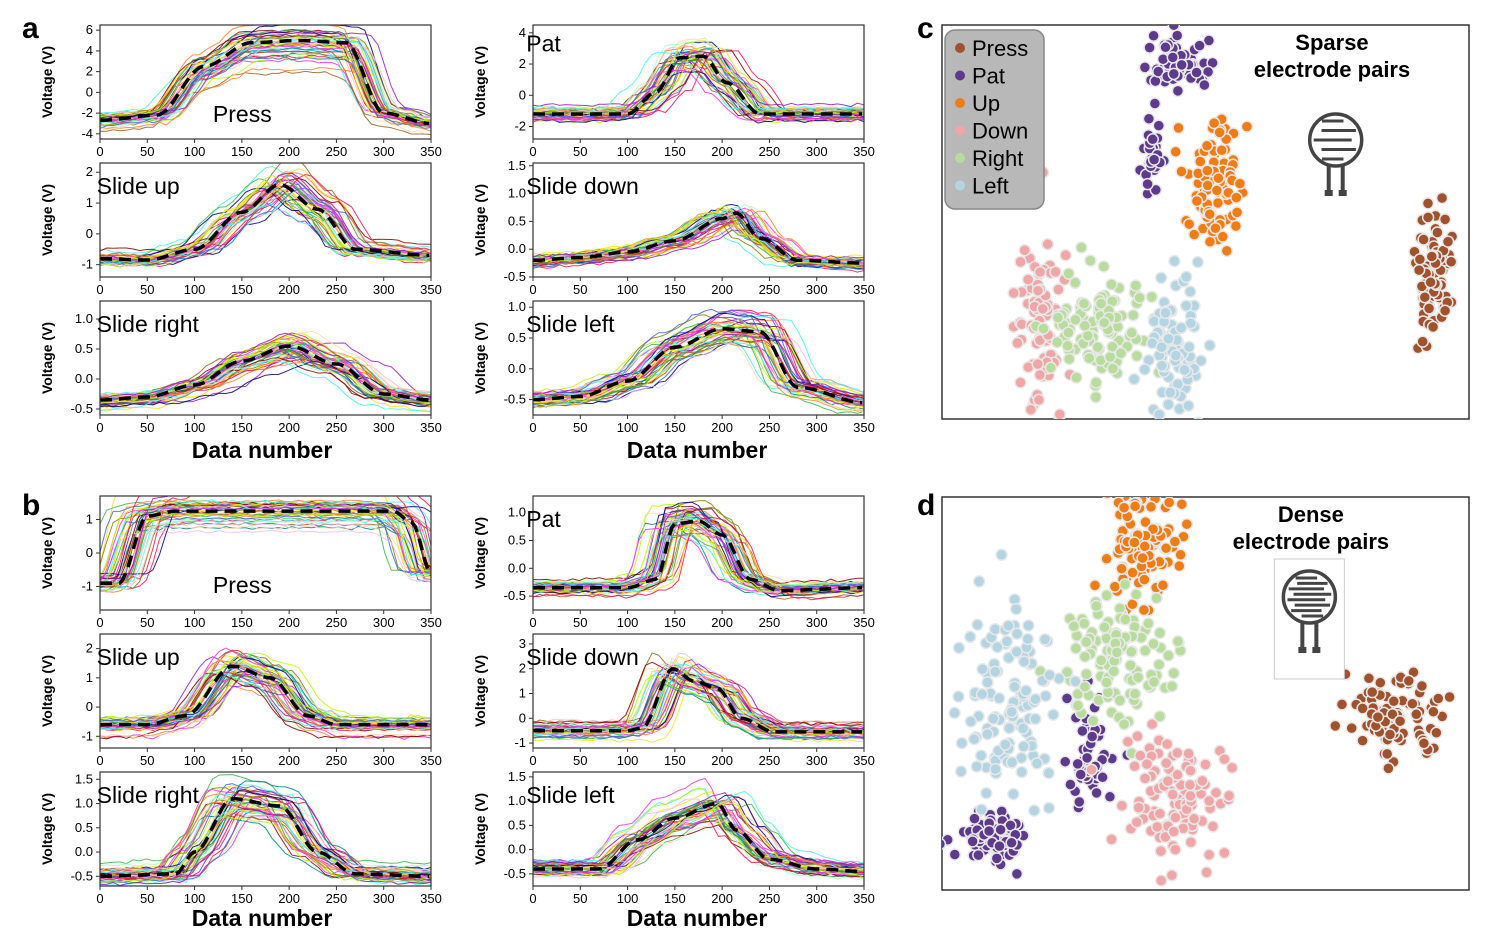  I want to click on panel-letter-d: d, so click(926, 505).